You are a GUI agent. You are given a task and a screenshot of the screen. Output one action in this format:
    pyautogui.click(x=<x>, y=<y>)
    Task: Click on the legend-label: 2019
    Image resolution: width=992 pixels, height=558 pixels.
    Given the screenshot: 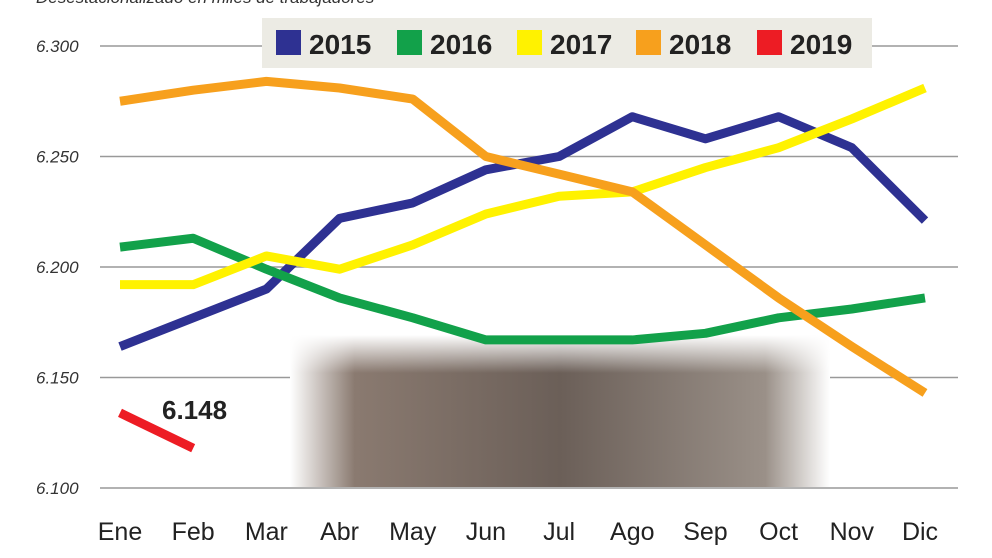 What is the action you would take?
    pyautogui.click(x=821, y=44)
    